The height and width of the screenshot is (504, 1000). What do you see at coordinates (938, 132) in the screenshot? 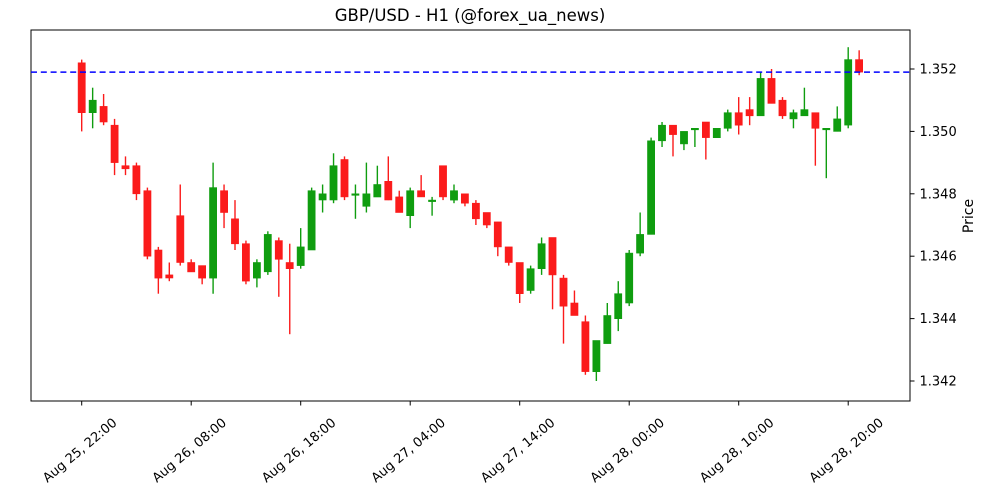
I see `y-tick-label: 1.350` at bounding box center [938, 132].